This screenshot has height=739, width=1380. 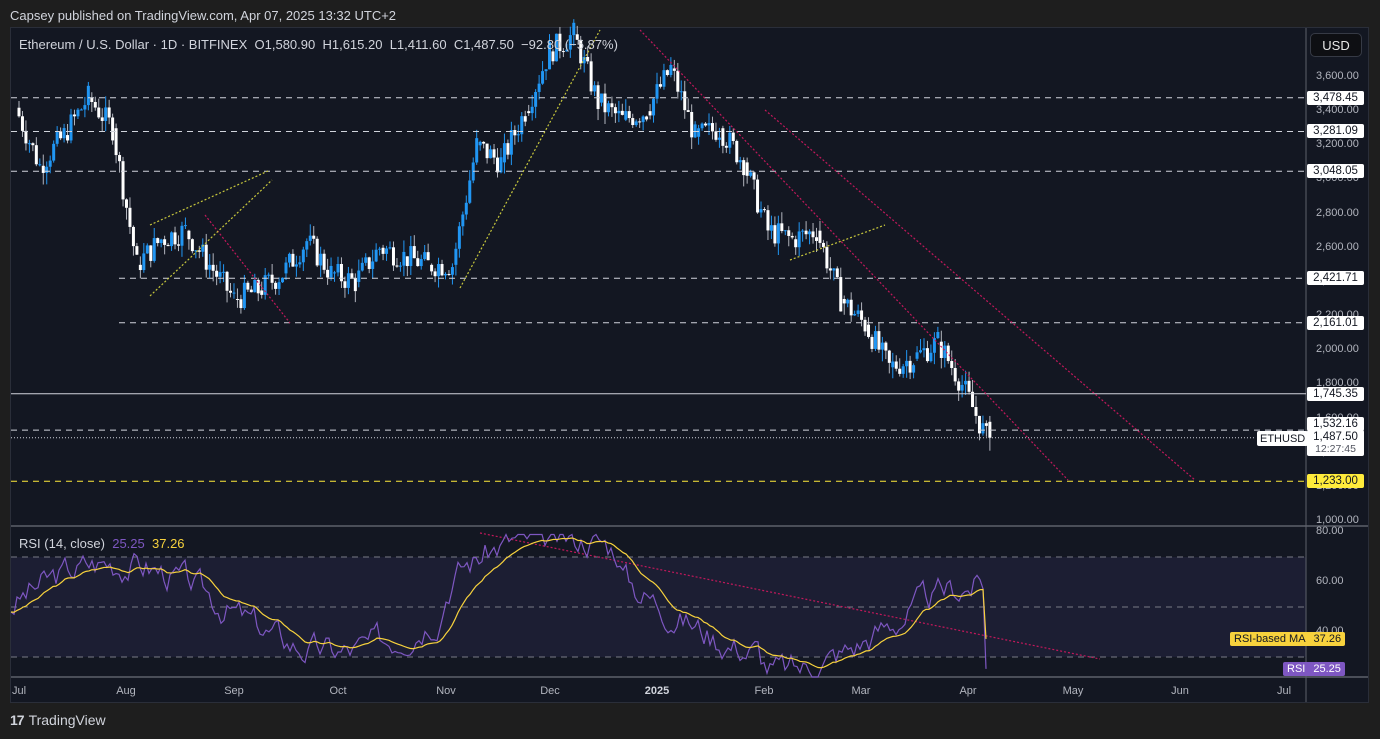 I want to click on time-tick: Nov, so click(x=446, y=691).